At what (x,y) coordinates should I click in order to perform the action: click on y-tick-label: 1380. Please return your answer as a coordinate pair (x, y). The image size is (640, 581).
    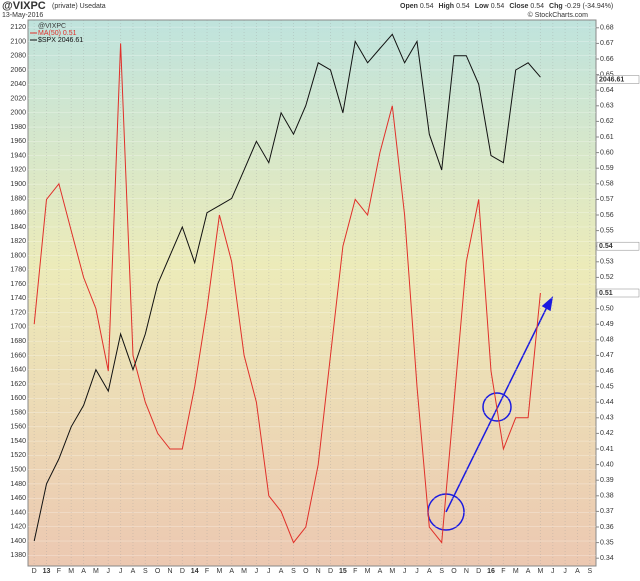
    Looking at the image, I should click on (18, 555).